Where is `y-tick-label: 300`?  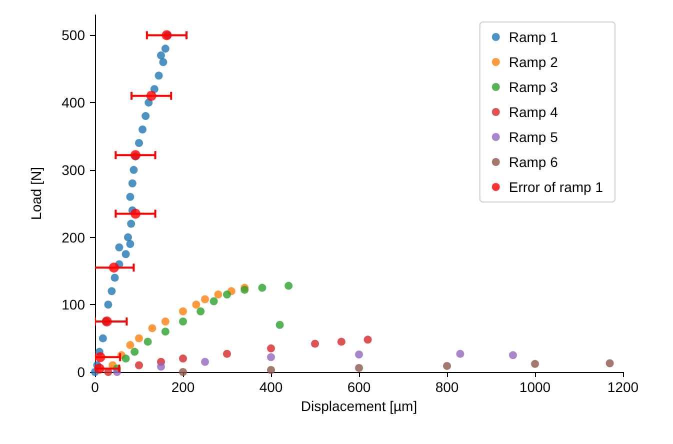 y-tick-label: 300 is located at coordinates (74, 170).